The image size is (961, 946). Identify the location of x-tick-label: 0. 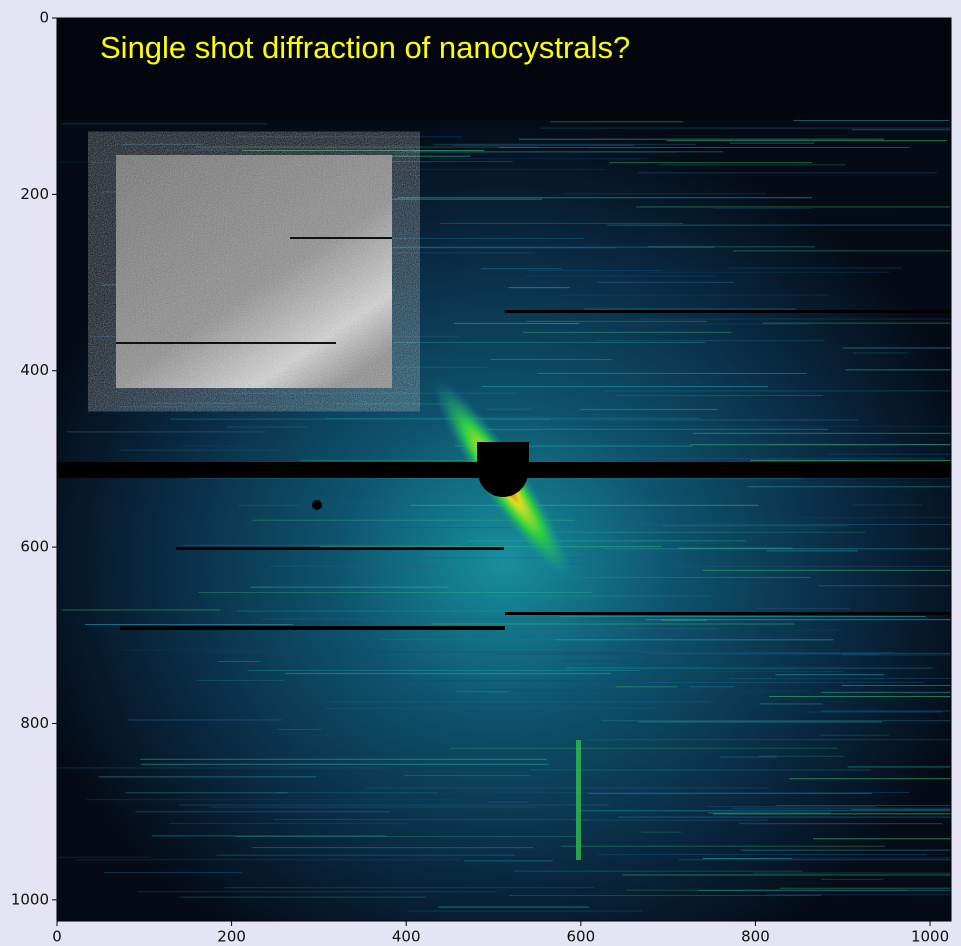
(57, 937).